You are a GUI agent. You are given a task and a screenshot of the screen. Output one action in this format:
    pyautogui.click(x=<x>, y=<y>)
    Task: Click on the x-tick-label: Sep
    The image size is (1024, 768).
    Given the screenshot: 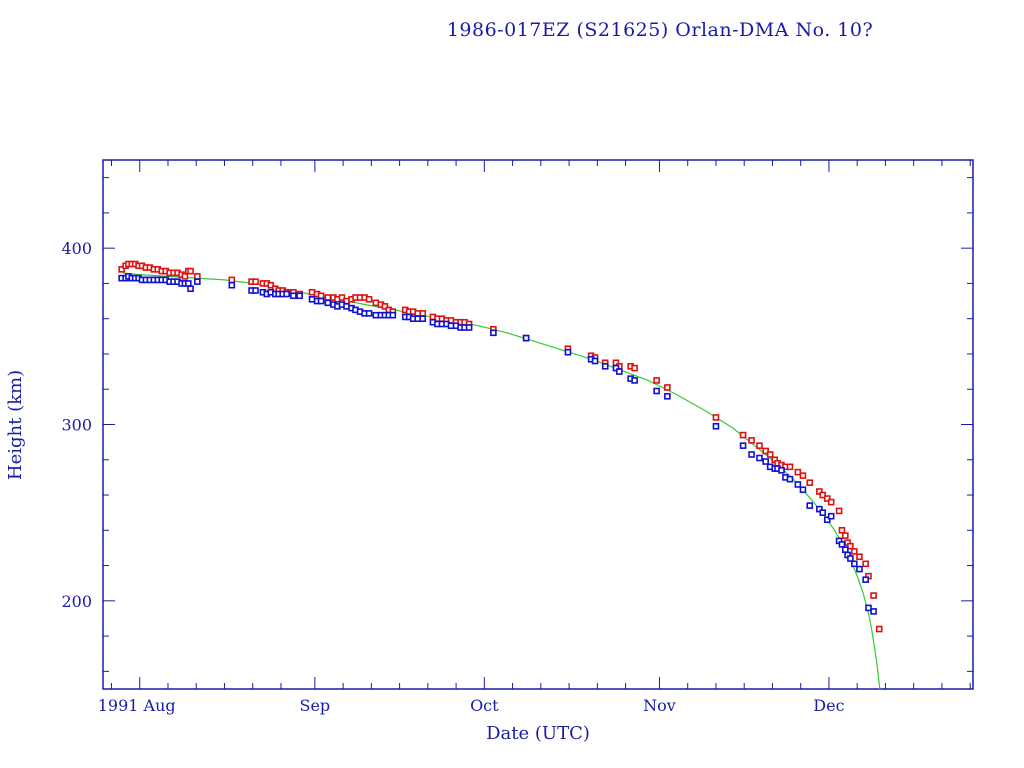 What is the action you would take?
    pyautogui.click(x=315, y=705)
    